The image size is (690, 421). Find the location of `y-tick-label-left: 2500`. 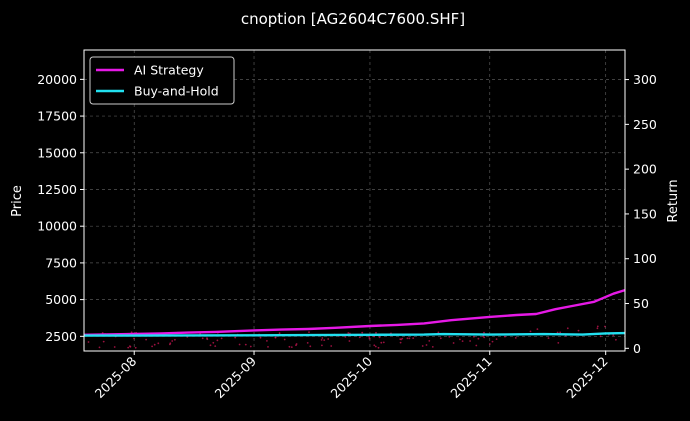

y-tick-label-left: 2500 is located at coordinates (61, 336).